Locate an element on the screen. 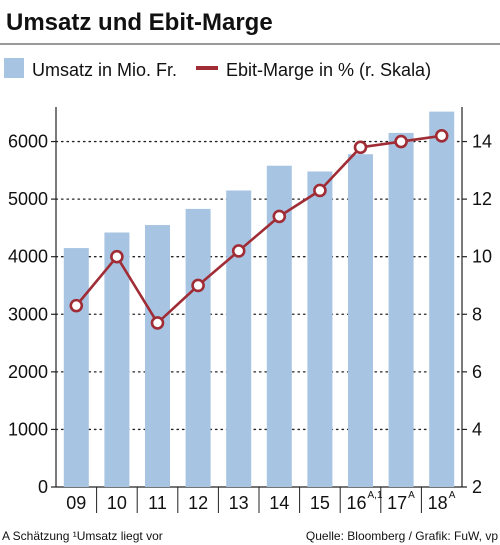 The height and width of the screenshot is (545, 500). right-tick-label: 4 is located at coordinates (477, 429).